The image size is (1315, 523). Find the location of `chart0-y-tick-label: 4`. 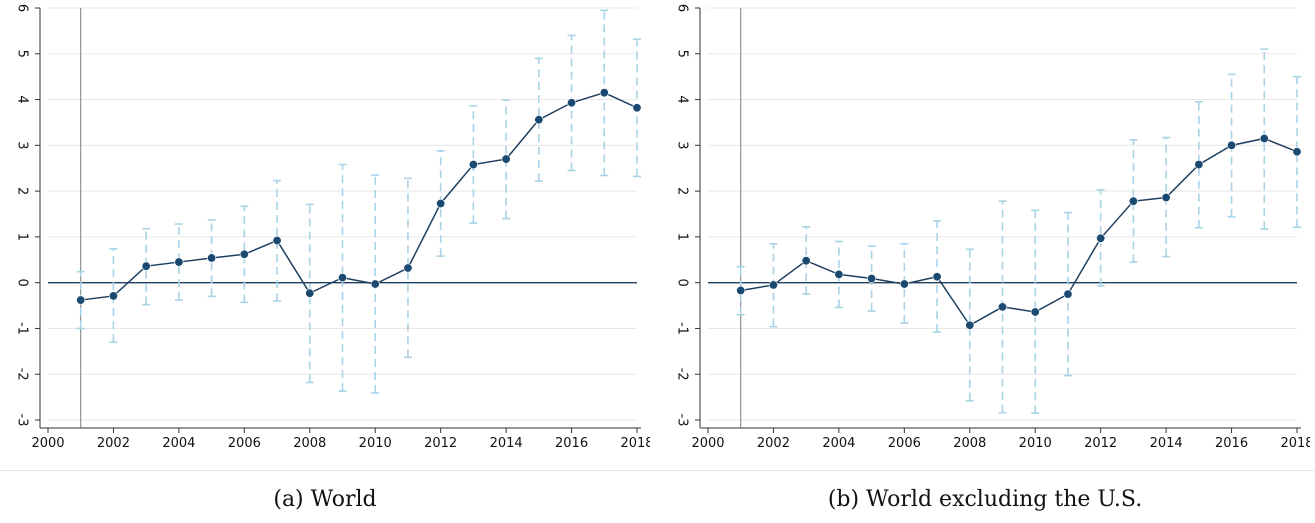

chart0-y-tick-label: 4 is located at coordinates (22, 99).